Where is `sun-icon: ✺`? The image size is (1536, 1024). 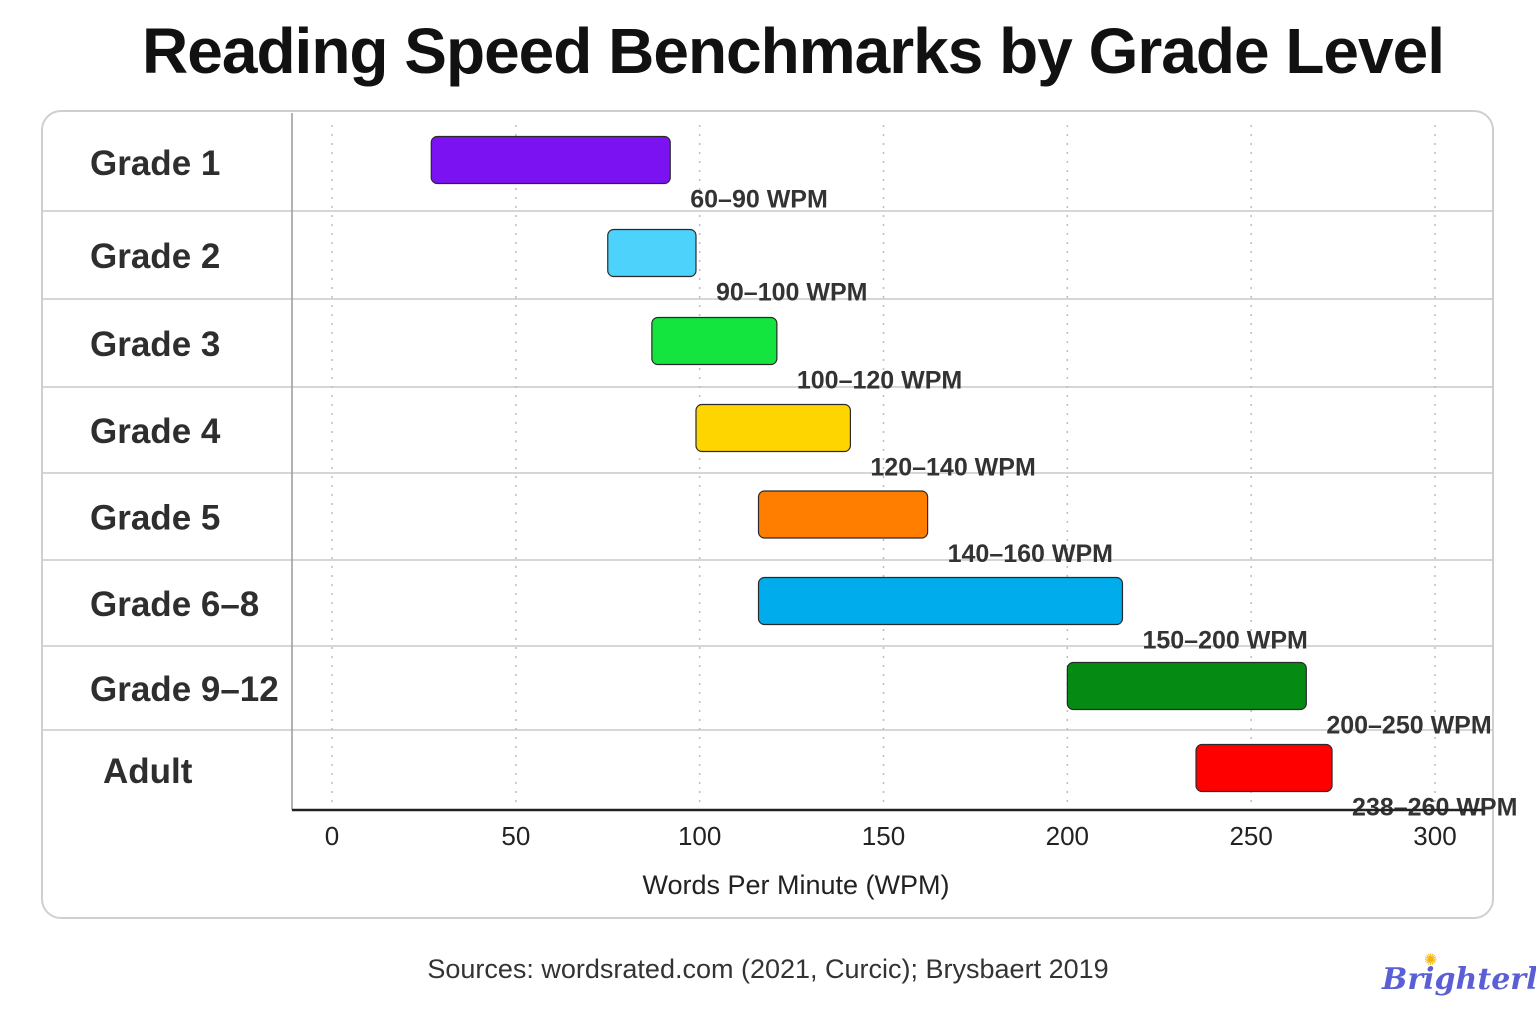 sun-icon: ✺ is located at coordinates (1431, 959).